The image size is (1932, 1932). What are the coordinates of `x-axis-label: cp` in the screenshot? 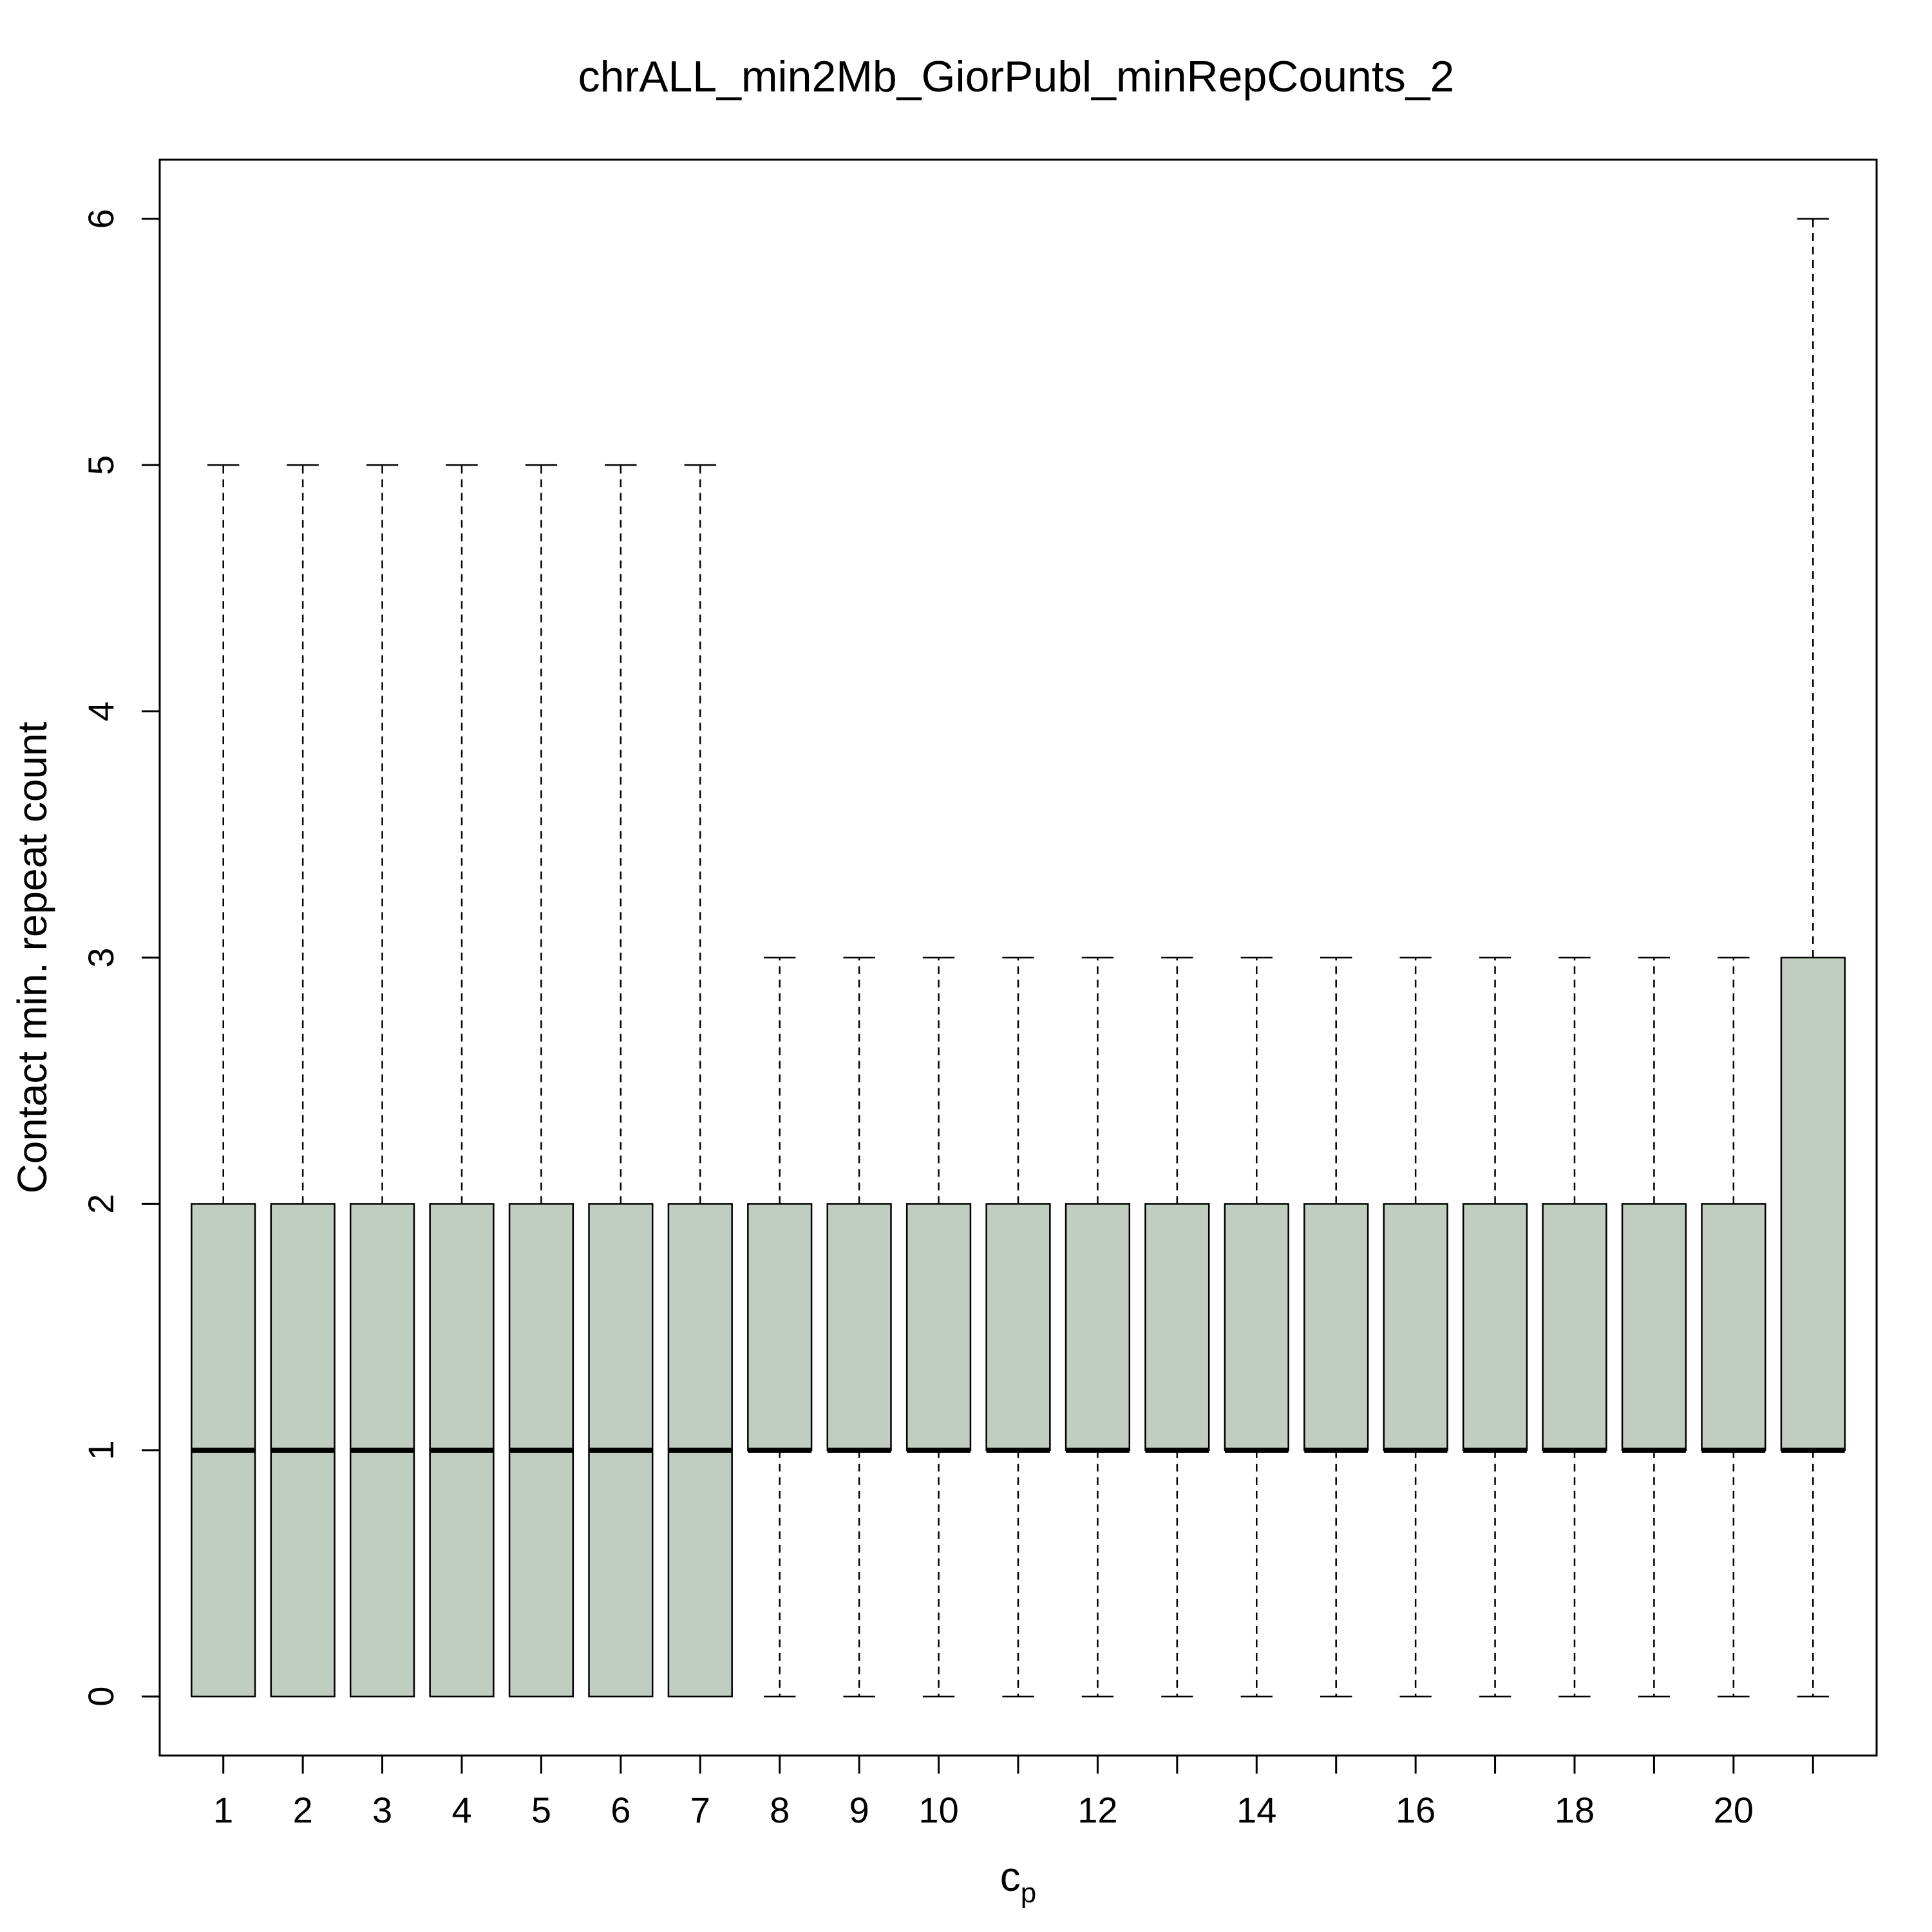 It's located at (1018, 1881).